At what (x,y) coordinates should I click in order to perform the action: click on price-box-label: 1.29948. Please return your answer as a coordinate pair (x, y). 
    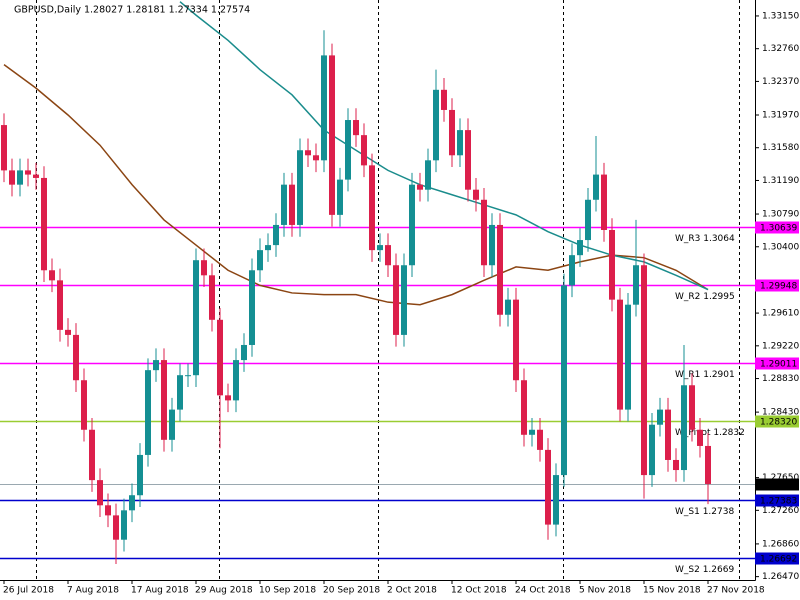
    Looking at the image, I should click on (778, 287).